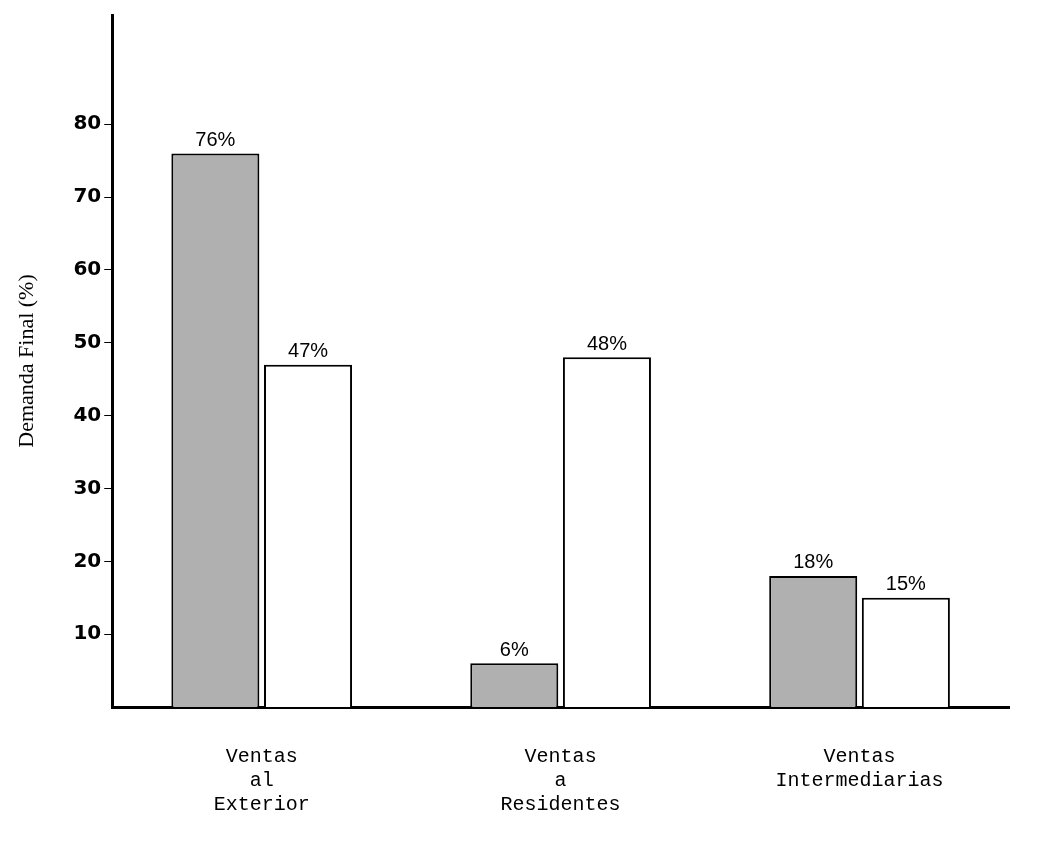 The height and width of the screenshot is (857, 1049). I want to click on data-label: 76%, so click(215, 138).